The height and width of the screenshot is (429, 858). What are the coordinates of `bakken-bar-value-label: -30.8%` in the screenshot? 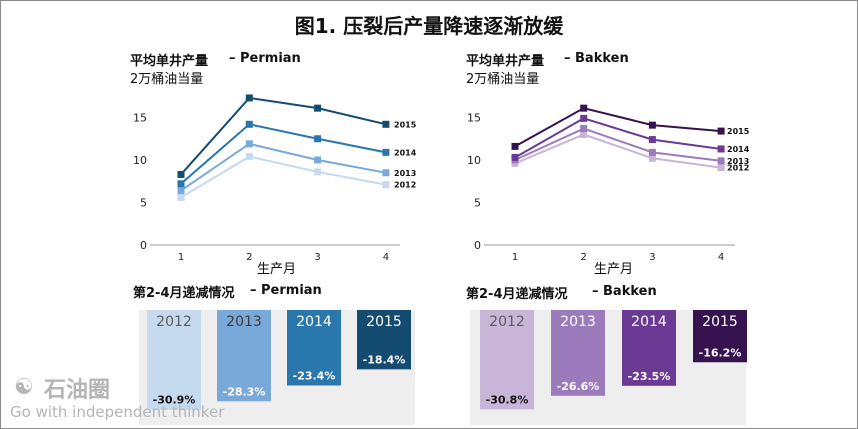 It's located at (507, 399).